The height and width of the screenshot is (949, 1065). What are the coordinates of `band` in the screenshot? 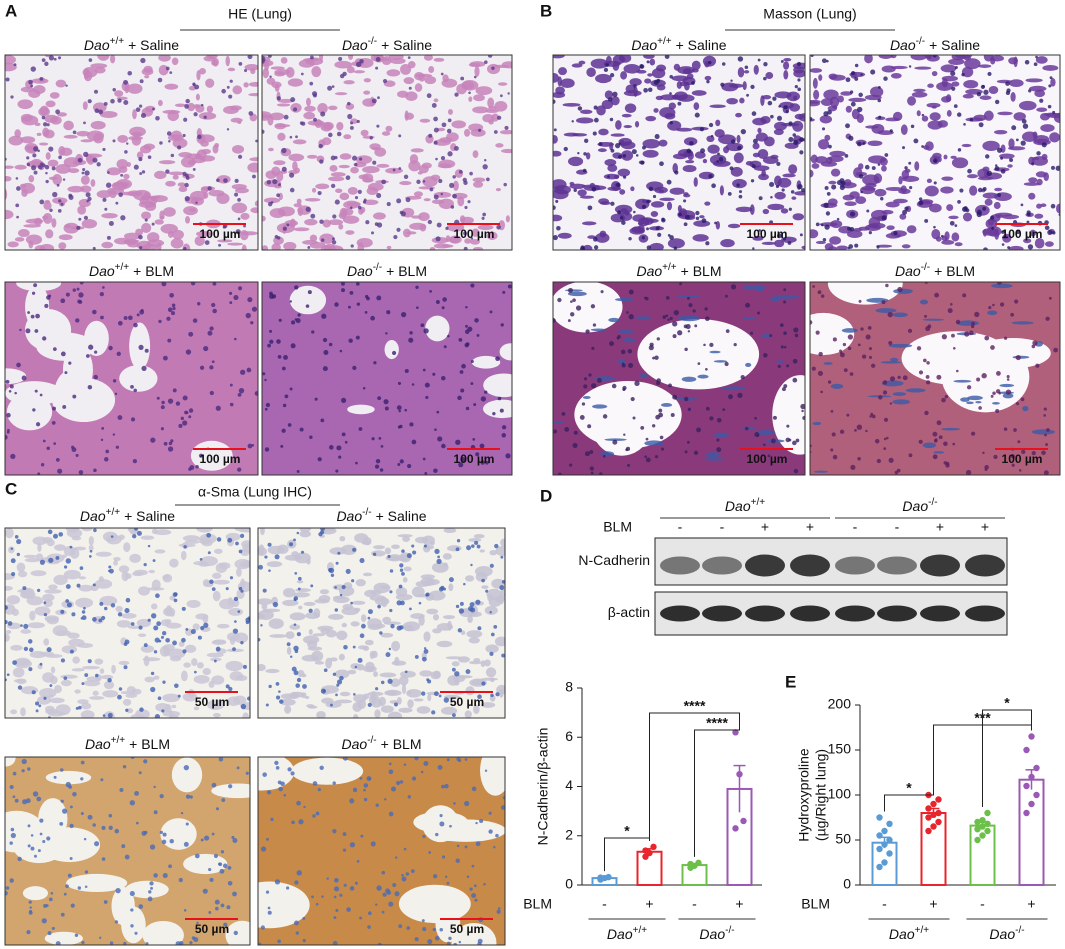 It's located at (680, 565).